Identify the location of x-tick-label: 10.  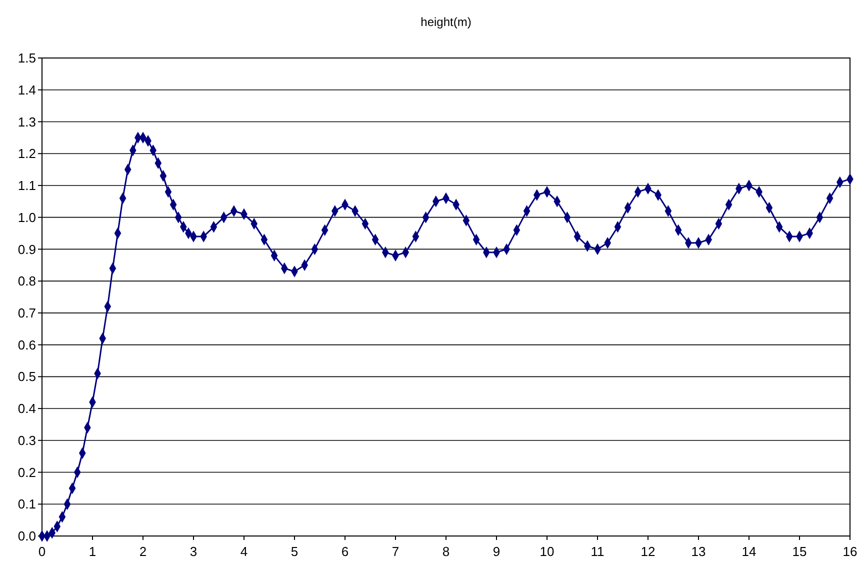
(547, 551).